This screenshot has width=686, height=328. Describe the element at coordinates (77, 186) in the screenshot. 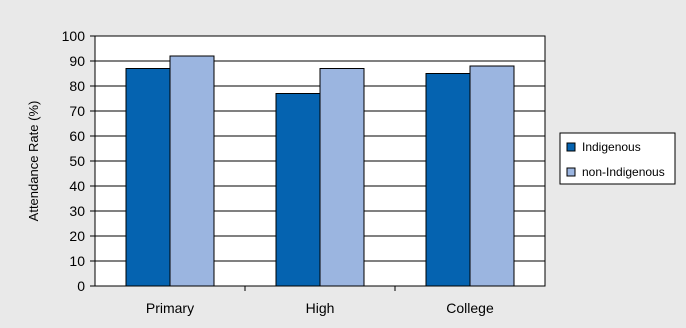

I see `y-tick-label: 40` at that location.